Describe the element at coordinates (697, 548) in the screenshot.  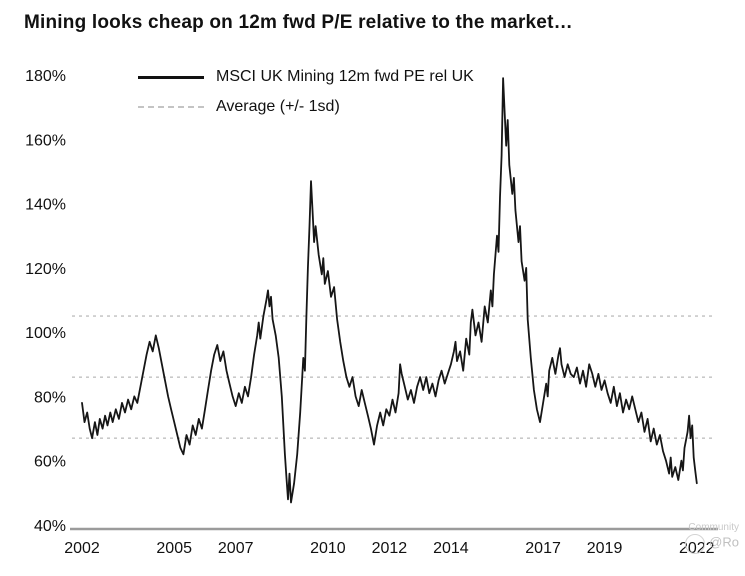
I see `x-tick-label: 2022` at that location.